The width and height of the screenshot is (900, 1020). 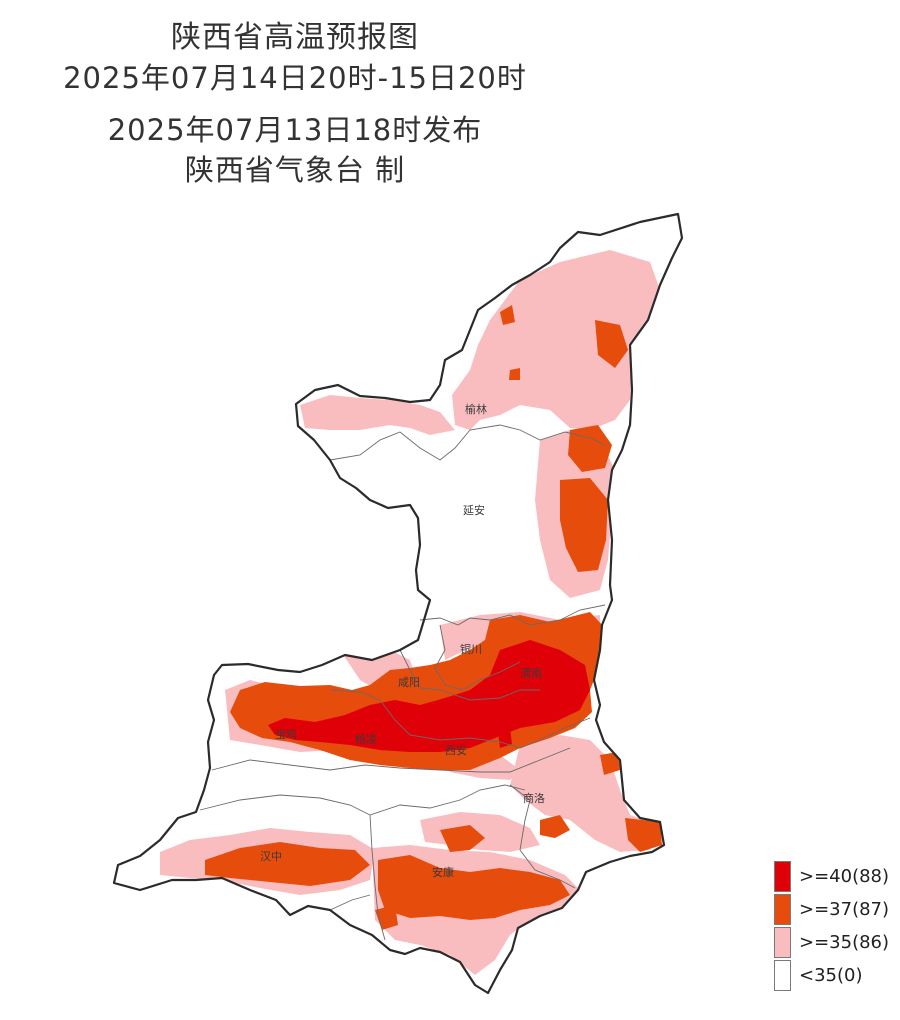 I want to click on city-label-yulin: 榆林, so click(x=476, y=409).